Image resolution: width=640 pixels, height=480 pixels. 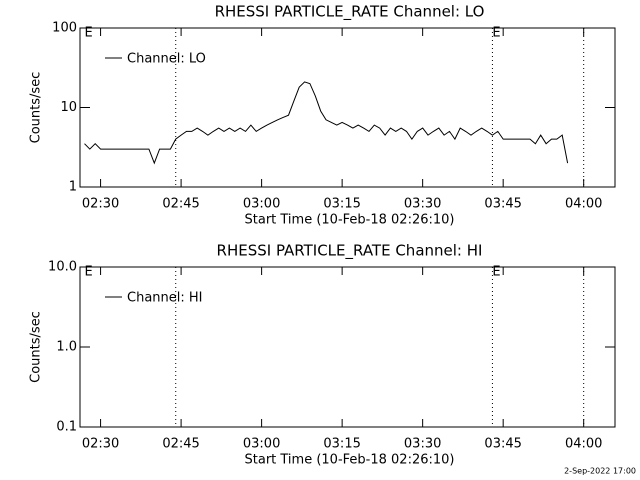 What do you see at coordinates (64, 28) in the screenshot?
I see `y-tick-label: 100` at bounding box center [64, 28].